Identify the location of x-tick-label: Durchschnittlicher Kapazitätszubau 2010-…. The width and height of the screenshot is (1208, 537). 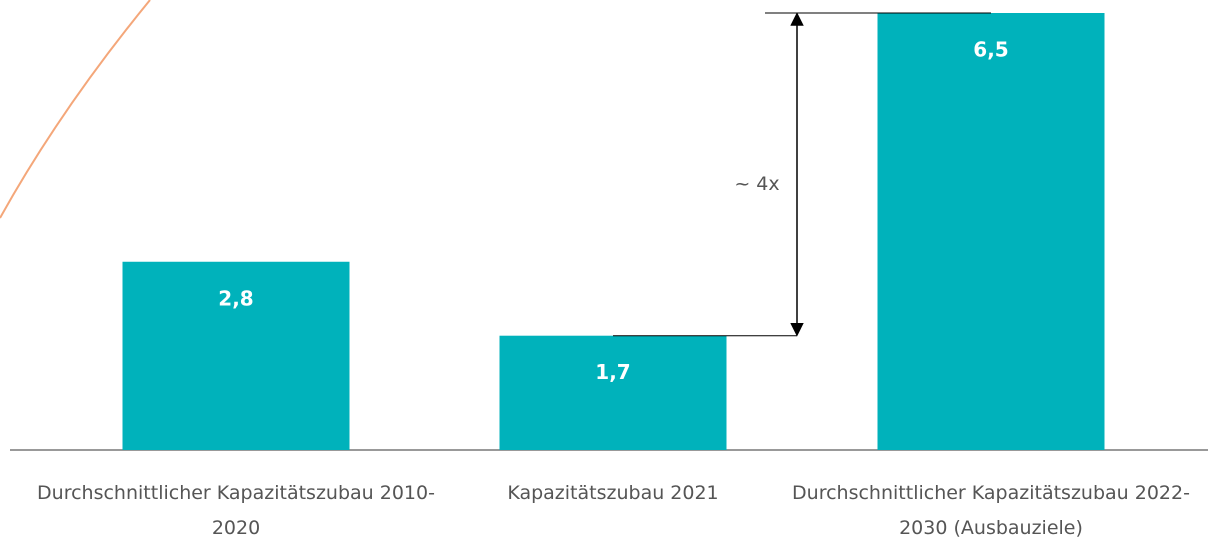
(236, 509).